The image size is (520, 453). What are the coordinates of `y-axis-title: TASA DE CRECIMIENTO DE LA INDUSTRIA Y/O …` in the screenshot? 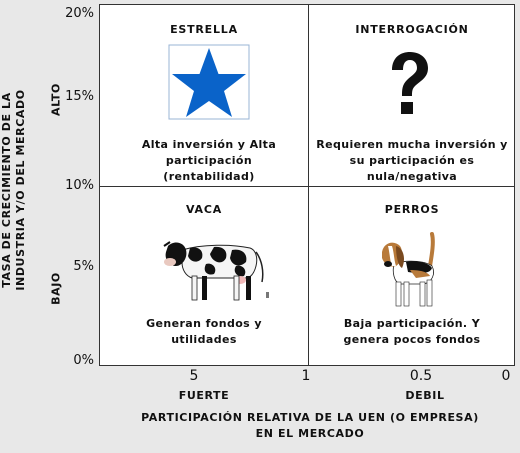 It's located at (13, 190).